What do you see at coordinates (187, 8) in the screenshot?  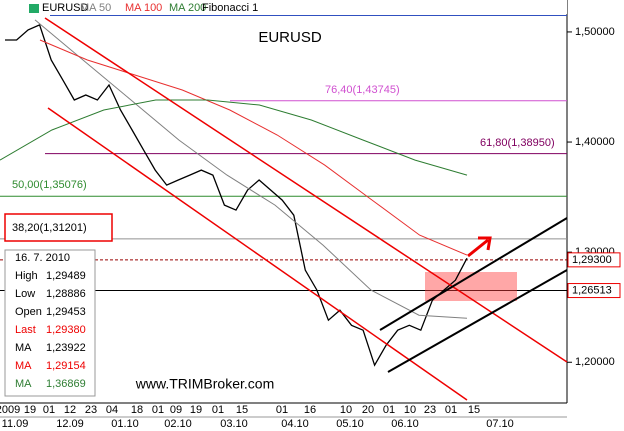 I see `legend-entry: MA 200` at bounding box center [187, 8].